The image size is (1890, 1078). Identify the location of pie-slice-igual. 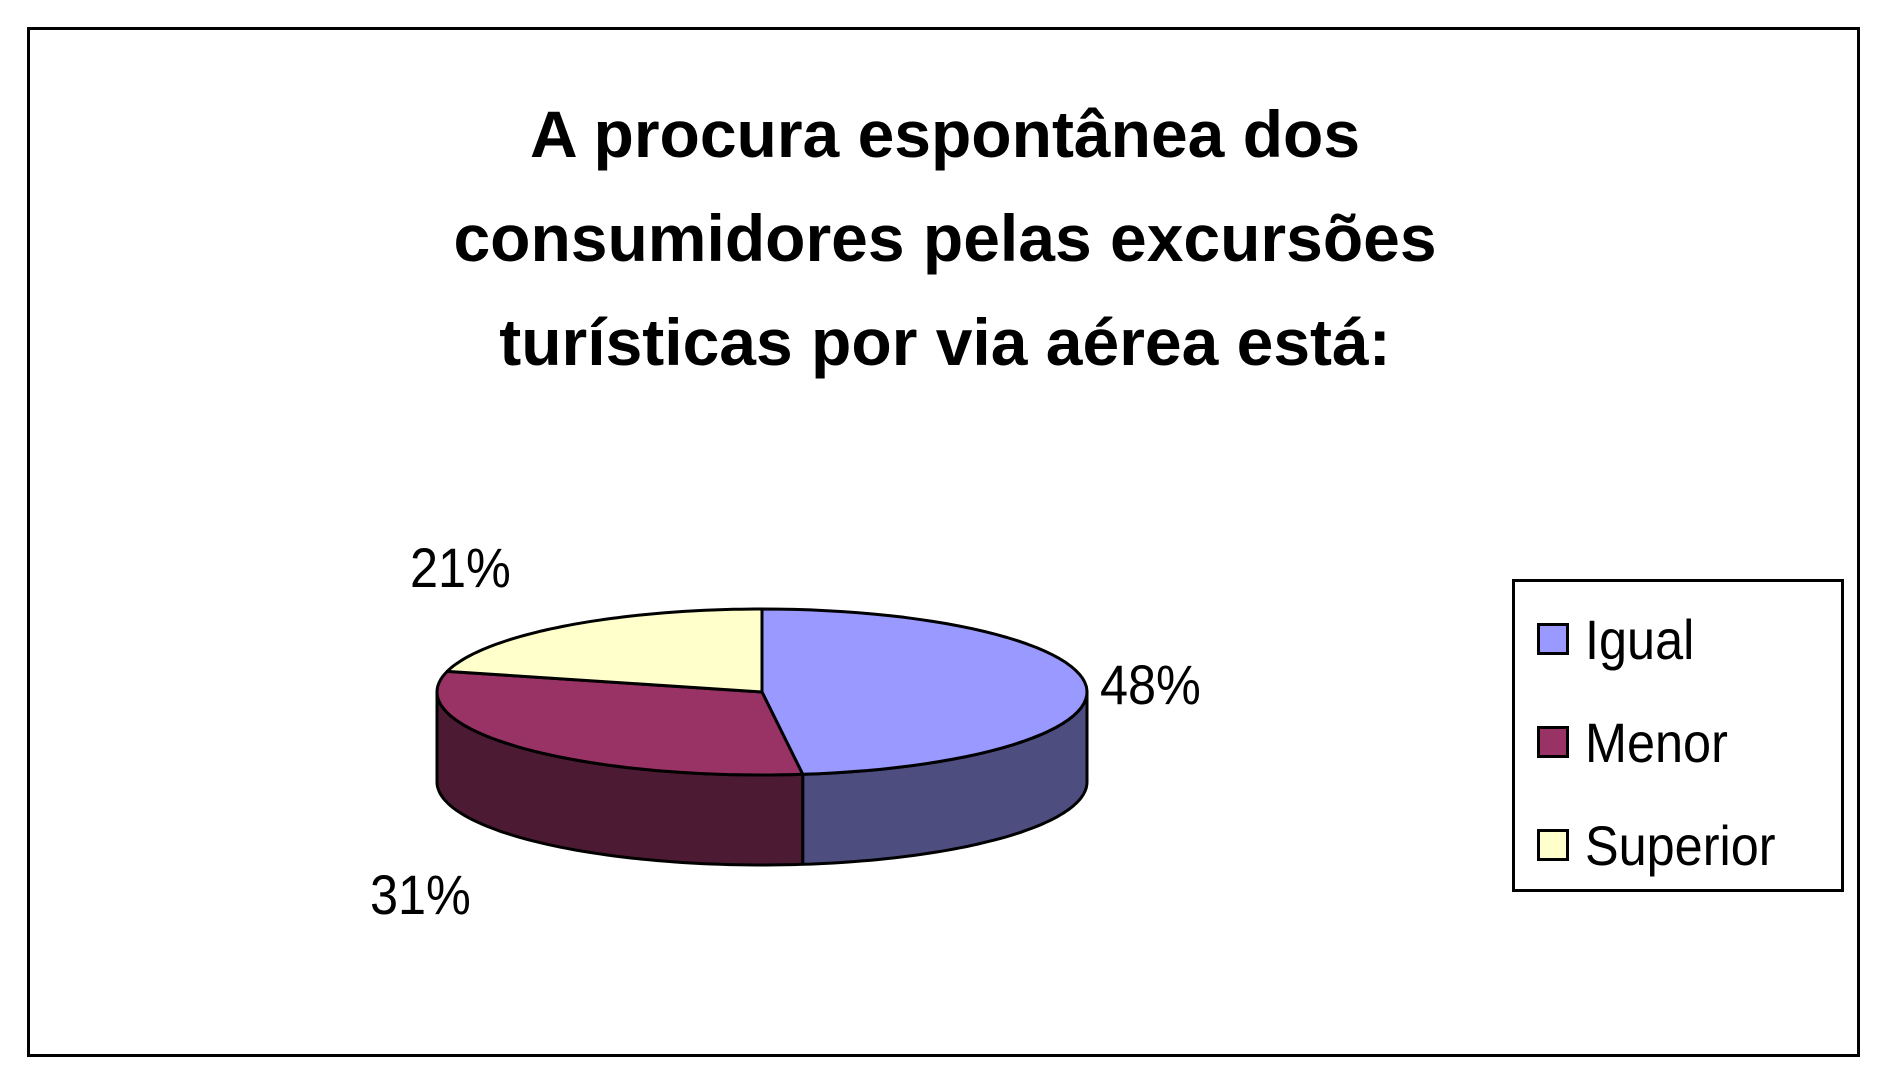
(924, 691).